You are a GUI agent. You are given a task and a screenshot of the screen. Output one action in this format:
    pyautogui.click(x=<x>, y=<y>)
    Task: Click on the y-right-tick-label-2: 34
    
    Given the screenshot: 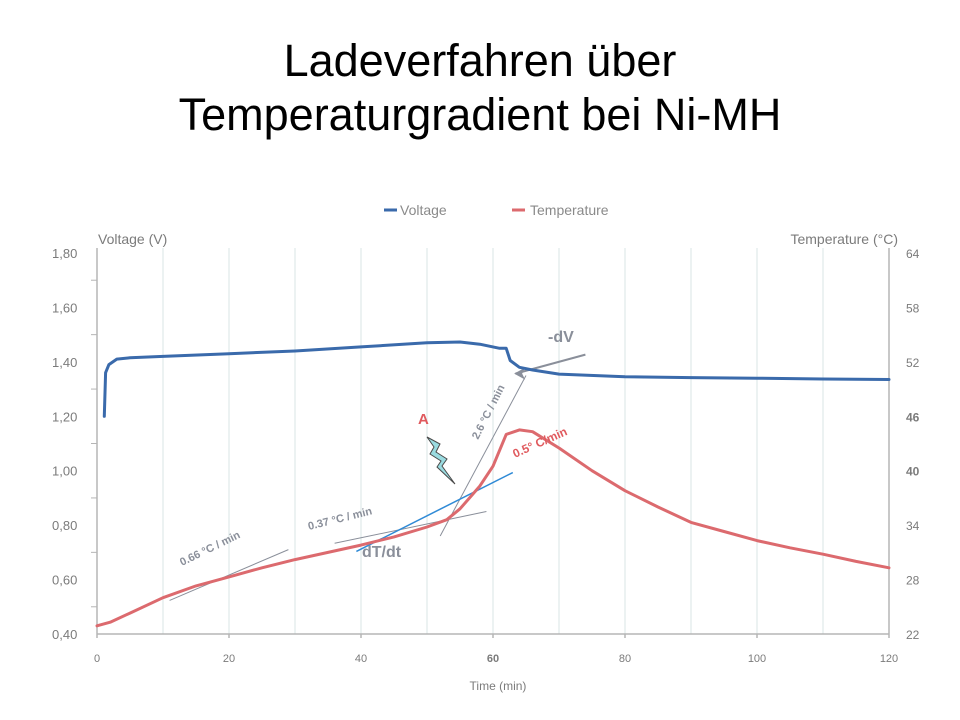 What is the action you would take?
    pyautogui.click(x=913, y=526)
    